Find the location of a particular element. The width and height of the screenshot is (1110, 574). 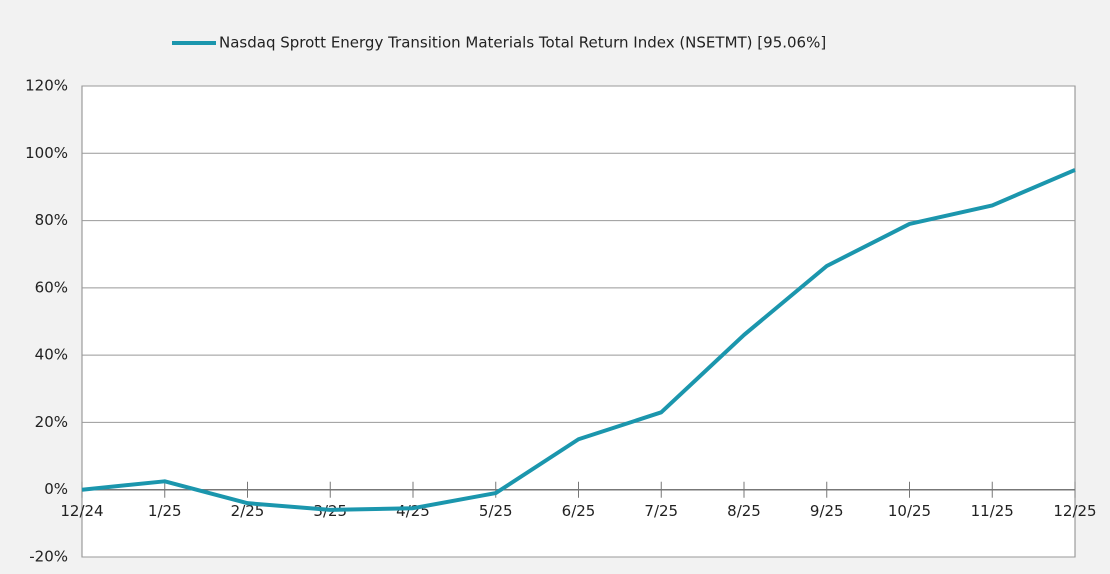

x-tick-label: 9/25 is located at coordinates (827, 511).